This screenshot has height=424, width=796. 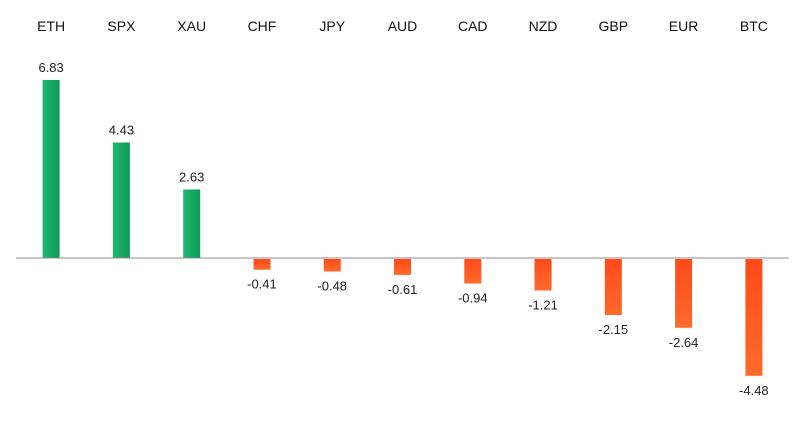 I want to click on bar-cad, so click(x=473, y=271).